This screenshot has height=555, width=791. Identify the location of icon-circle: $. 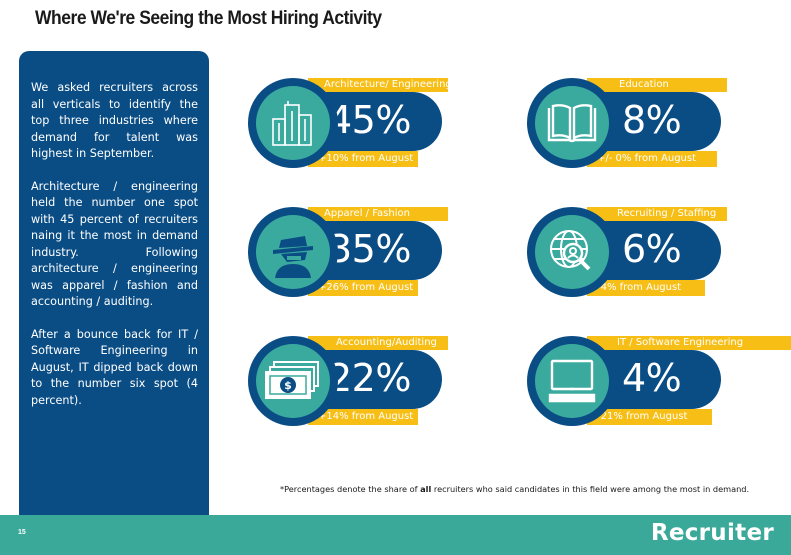
(293, 381).